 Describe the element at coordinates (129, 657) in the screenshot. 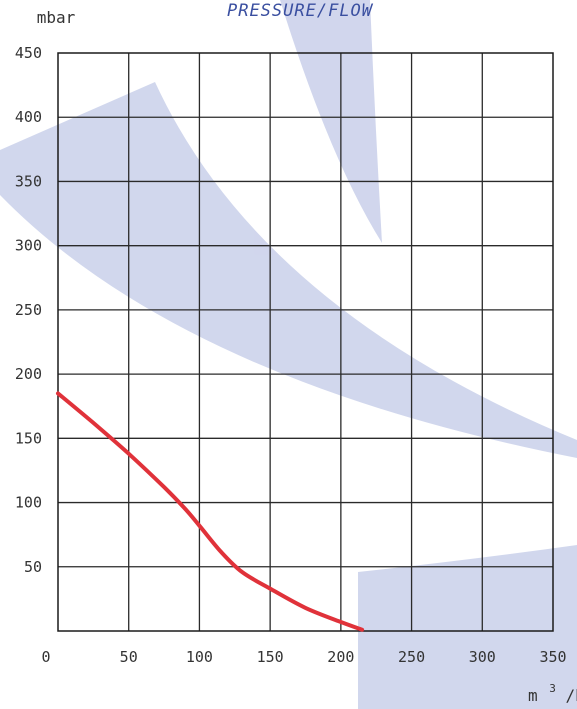

I see `x-tick-label: 50` at that location.